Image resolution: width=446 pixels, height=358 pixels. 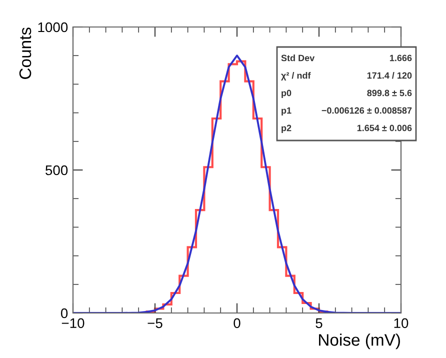 I want to click on y-tick-label: 500, so click(x=57, y=170).